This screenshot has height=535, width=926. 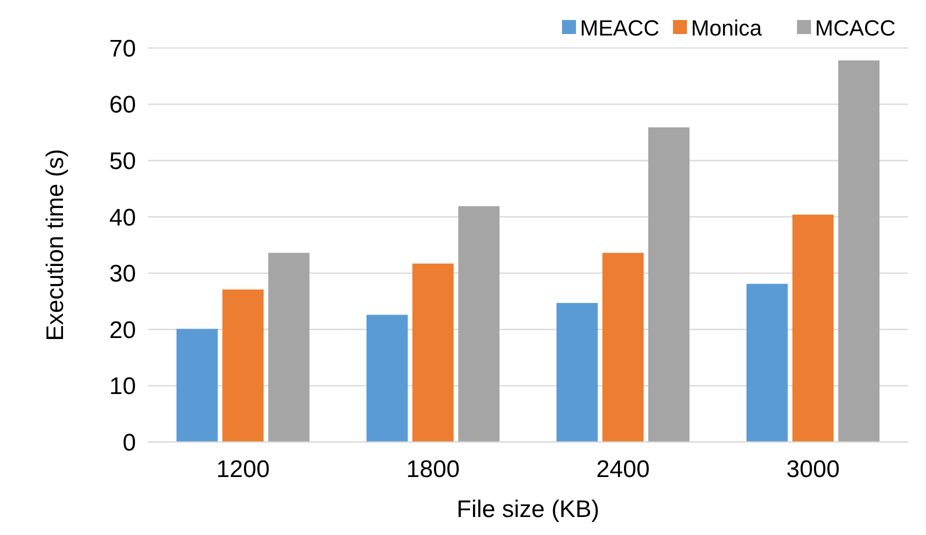 What do you see at coordinates (122, 274) in the screenshot?
I see `y-tick-label: 30` at bounding box center [122, 274].